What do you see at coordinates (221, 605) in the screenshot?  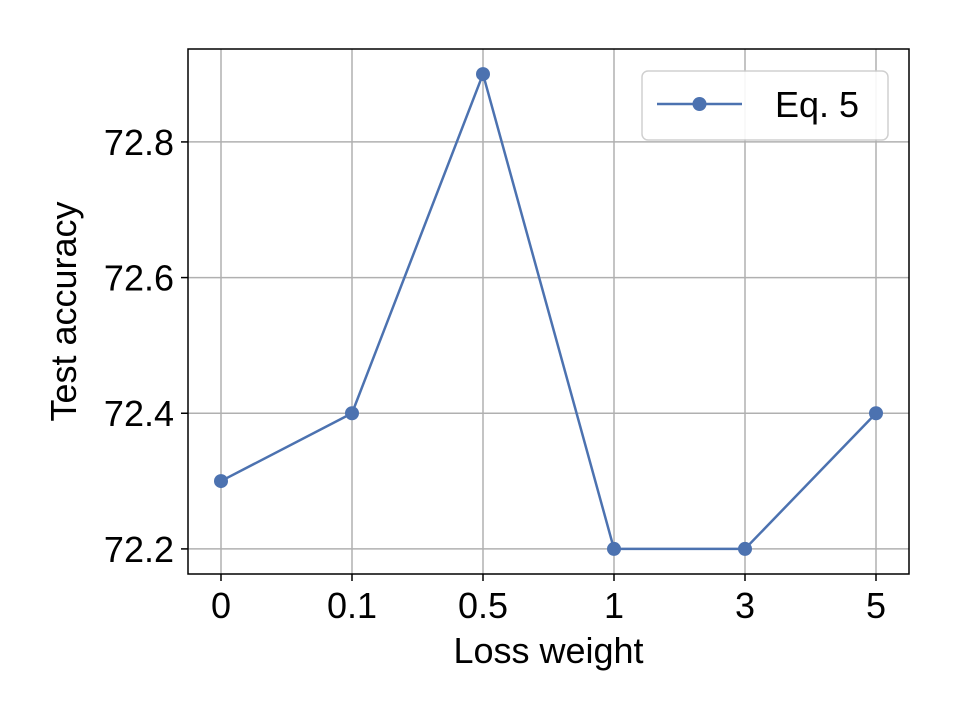 I see `x-tick-label: 0` at bounding box center [221, 605].